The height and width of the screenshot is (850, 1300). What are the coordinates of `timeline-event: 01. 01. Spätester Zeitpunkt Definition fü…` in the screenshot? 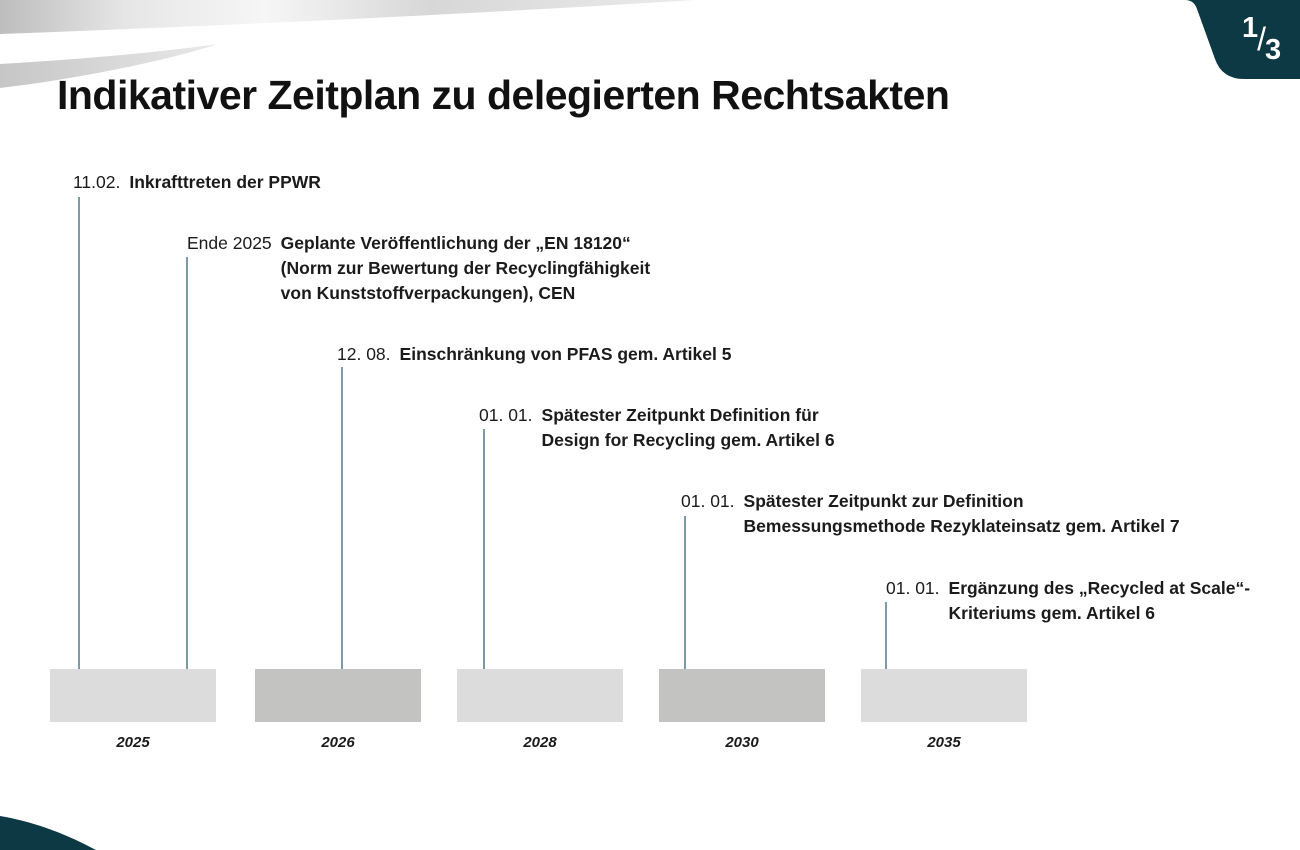 It's located at (657, 428).